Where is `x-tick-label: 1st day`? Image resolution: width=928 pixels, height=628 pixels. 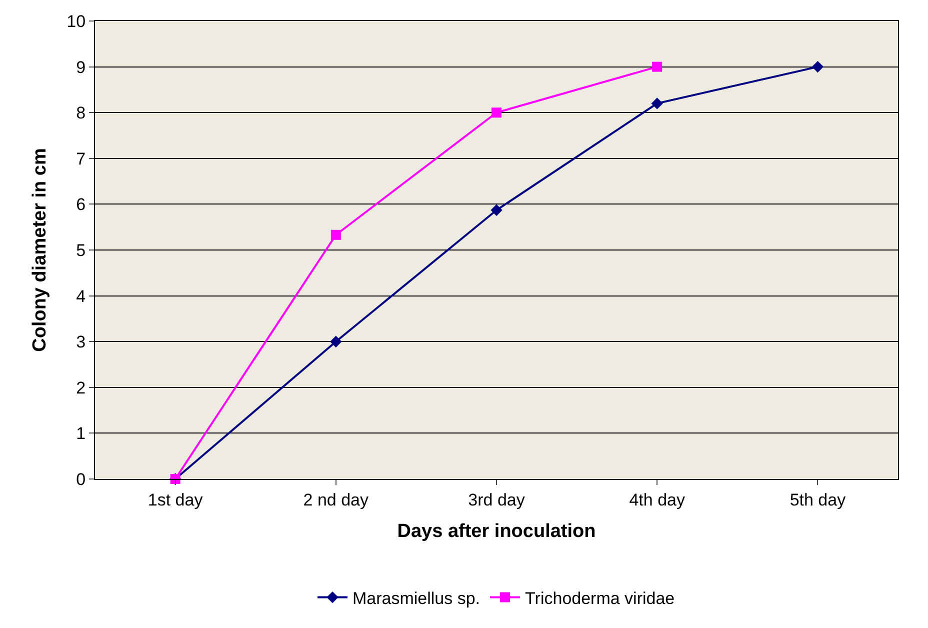 x-tick-label: 1st day is located at coordinates (176, 500).